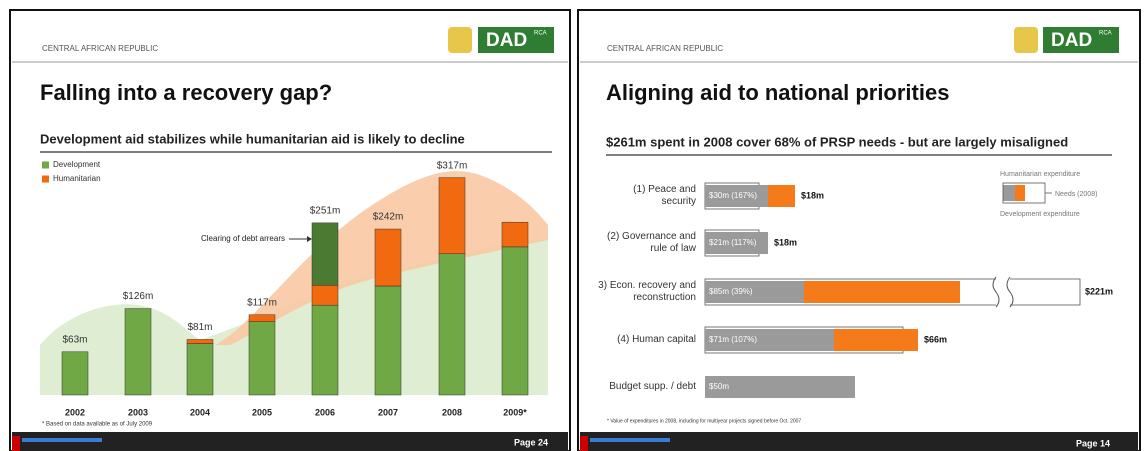  Describe the element at coordinates (664, 195) in the screenshot. I see `category-label: (1) Peace and security` at that location.